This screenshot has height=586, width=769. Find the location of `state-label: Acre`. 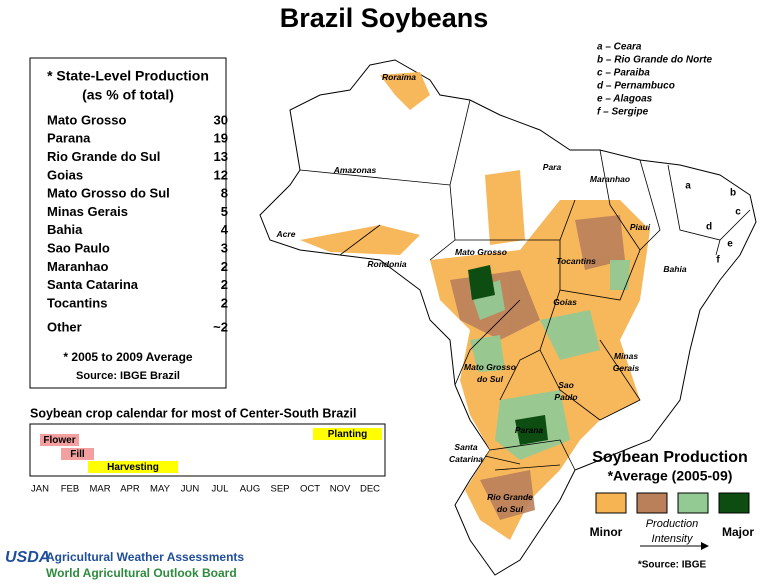

state-label: Acre is located at coordinates (286, 234).